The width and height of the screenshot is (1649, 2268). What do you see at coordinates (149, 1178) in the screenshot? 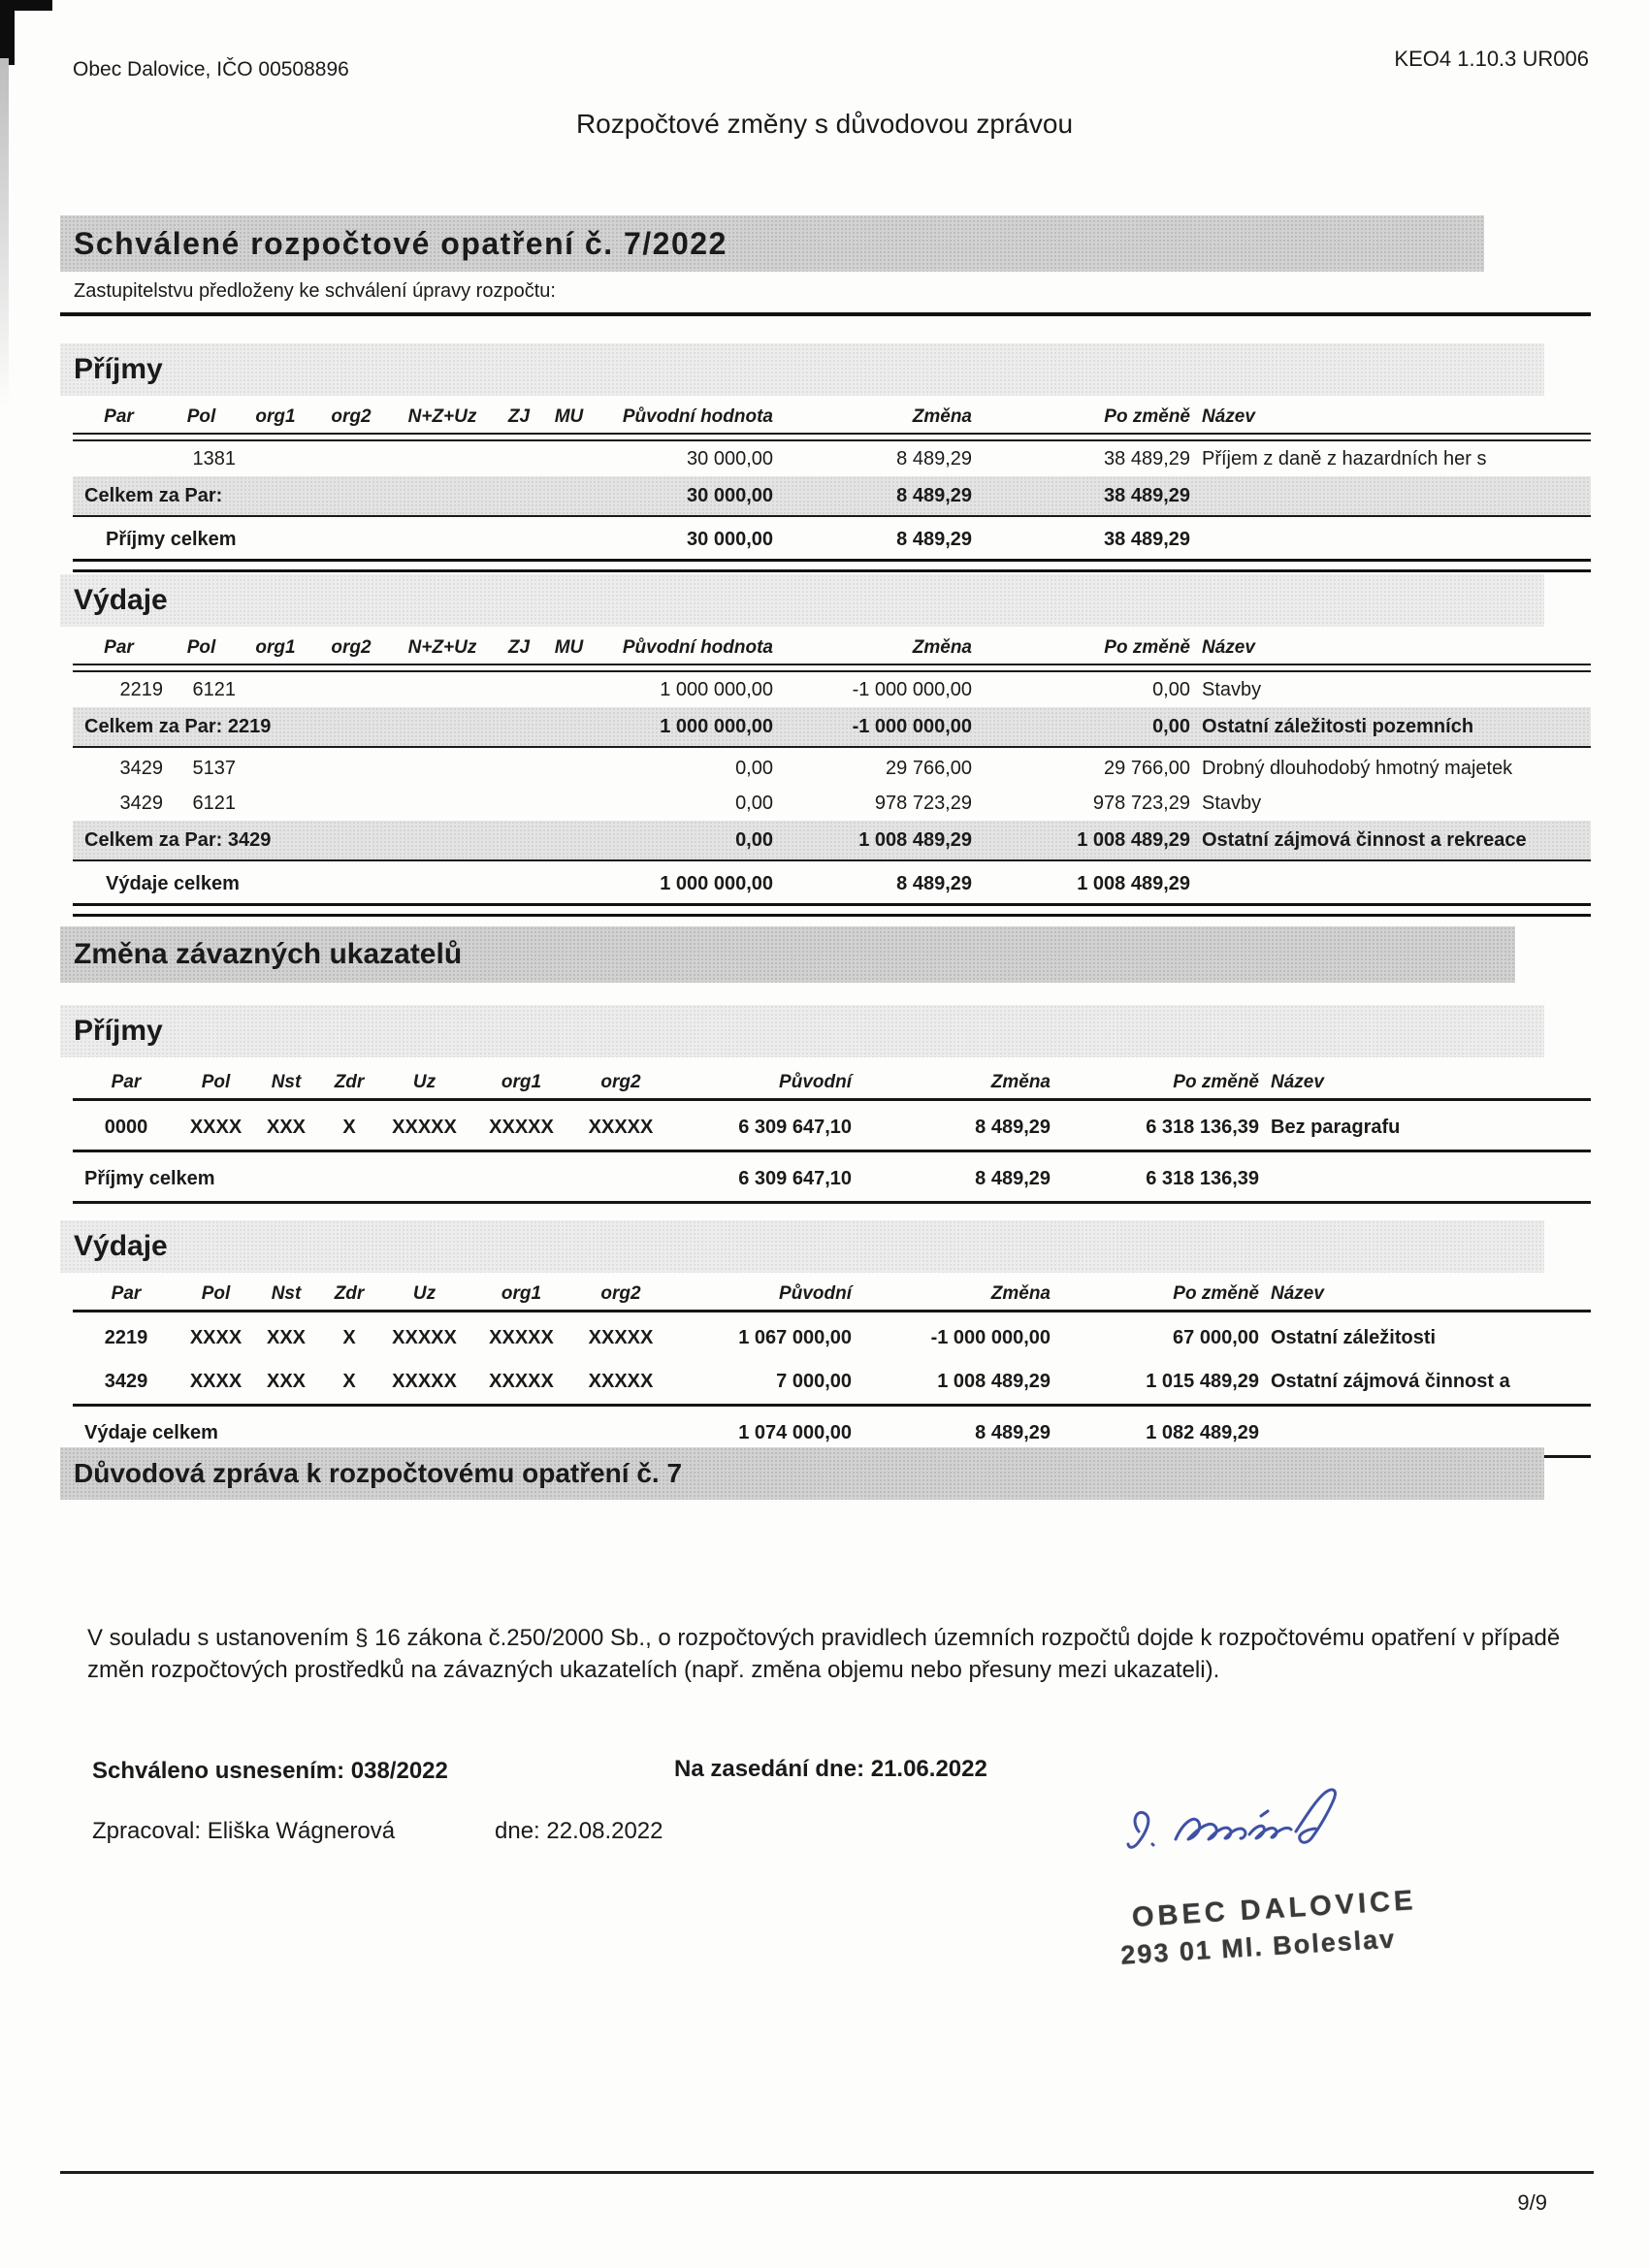
I see `total-label: Příjmy celkem` at bounding box center [149, 1178].